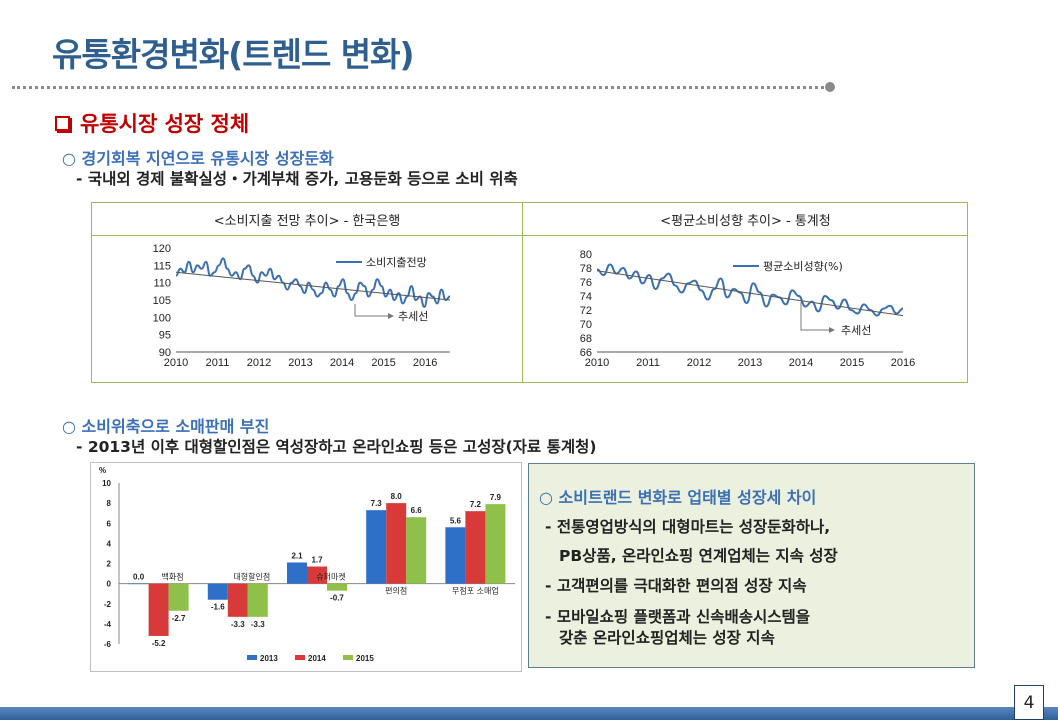 This screenshot has height=720, width=1058. What do you see at coordinates (586, 255) in the screenshot?
I see `y-tick-label: 80` at bounding box center [586, 255].